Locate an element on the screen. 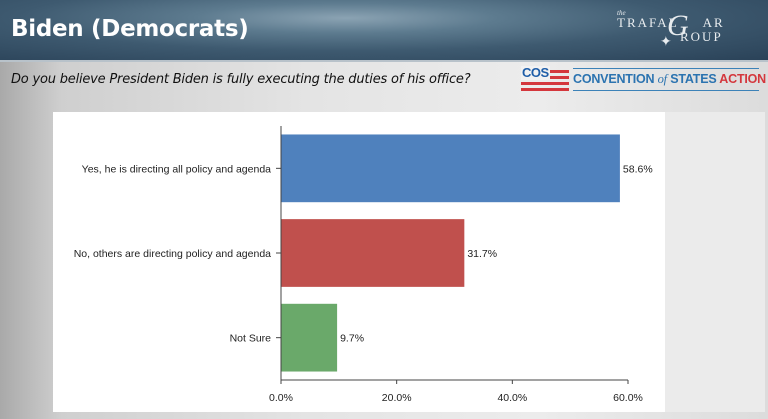 This screenshot has width=768, height=419. value-label-1: 31.7% is located at coordinates (482, 254).